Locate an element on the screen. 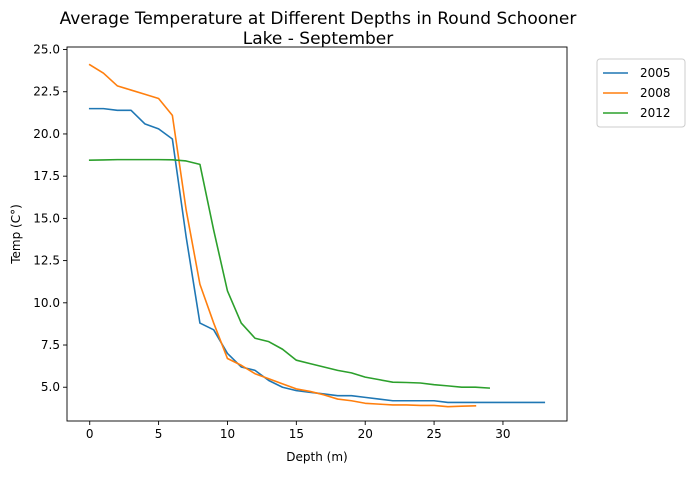 The image size is (692, 479). y-tick-label: 12.5 is located at coordinates (46, 261).